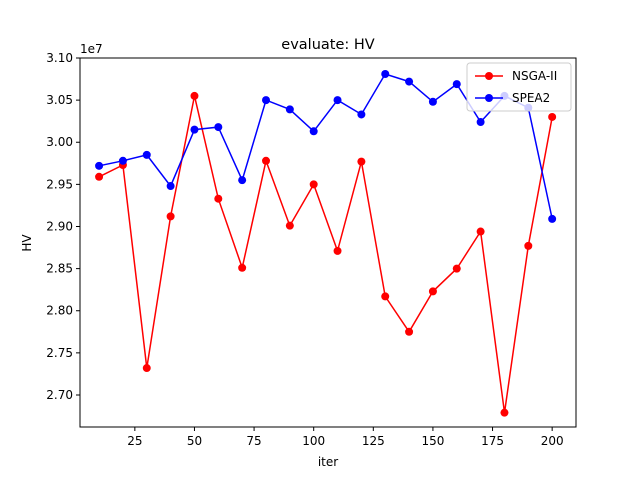 The image size is (640, 480). I want to click on x-tick-label: 175, so click(492, 441).